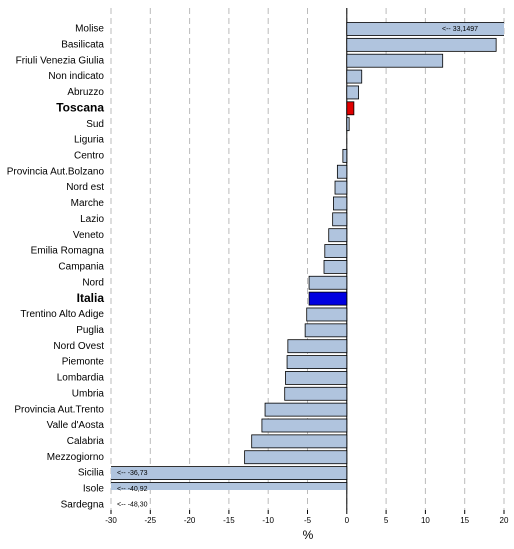 The image size is (514, 549). I want to click on y-tick-label: Sud, so click(95, 124).